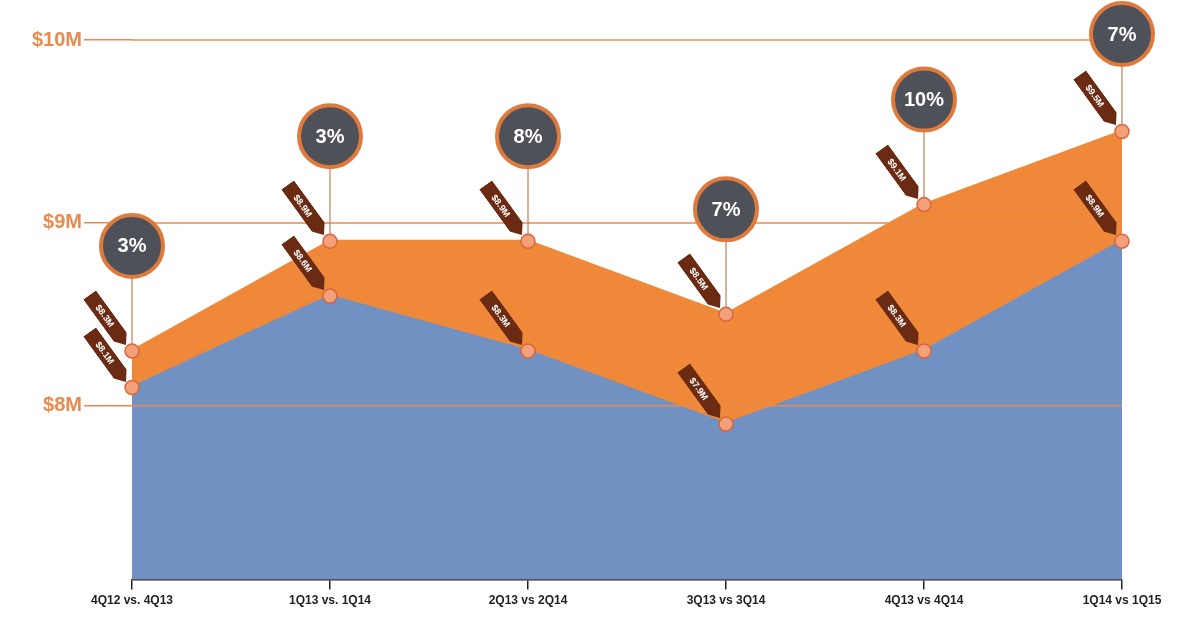 The height and width of the screenshot is (618, 1184). Describe the element at coordinates (1122, 600) in the screenshot. I see `x-tick-label: 1Q14 vs 1Q15` at that location.